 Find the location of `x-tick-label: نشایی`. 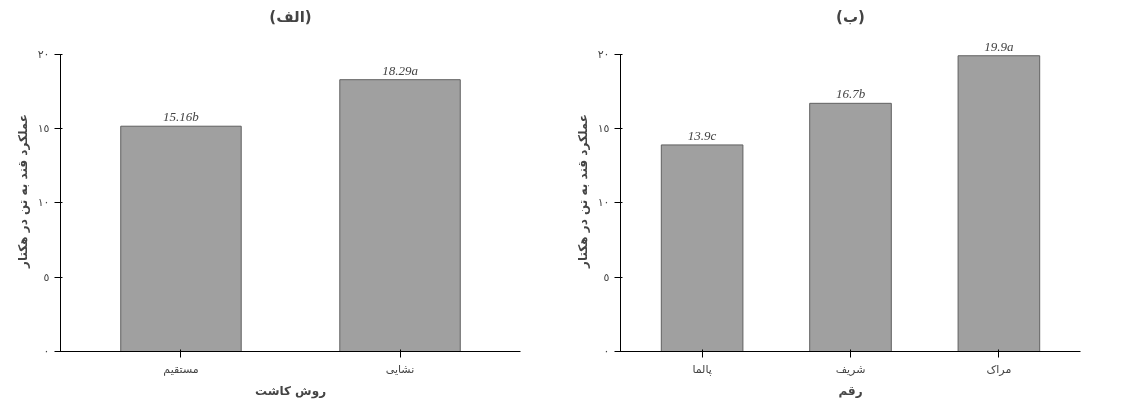

x-tick-label: نشایی is located at coordinates (400, 369).